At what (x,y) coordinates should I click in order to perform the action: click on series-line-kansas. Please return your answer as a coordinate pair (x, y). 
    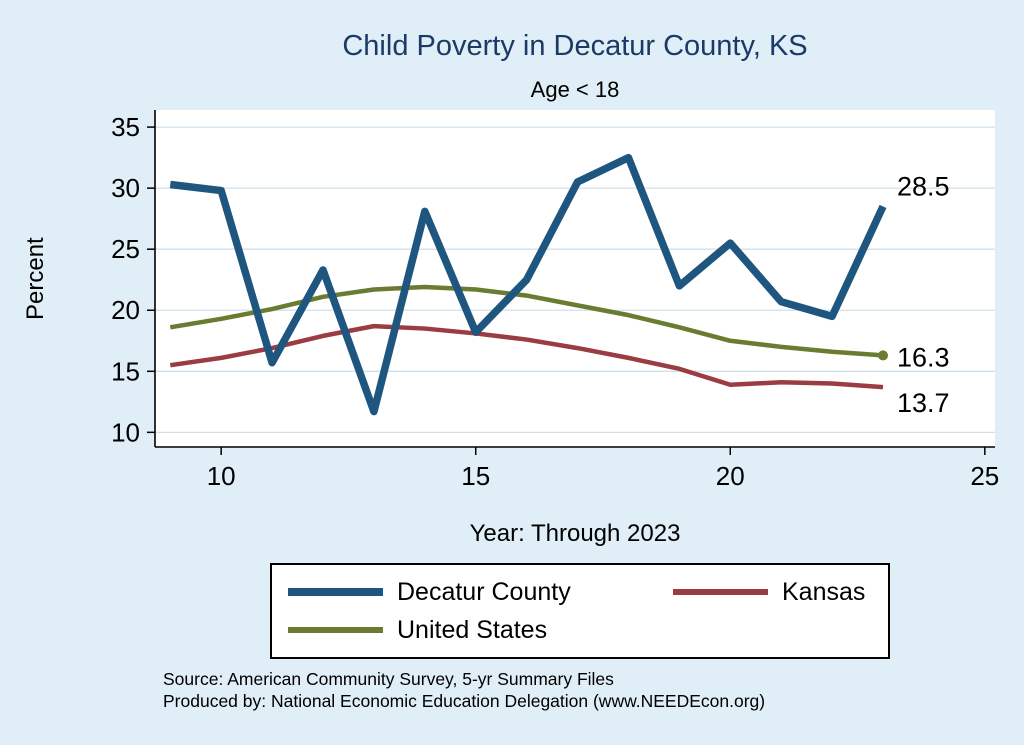
    Looking at the image, I should click on (526, 356).